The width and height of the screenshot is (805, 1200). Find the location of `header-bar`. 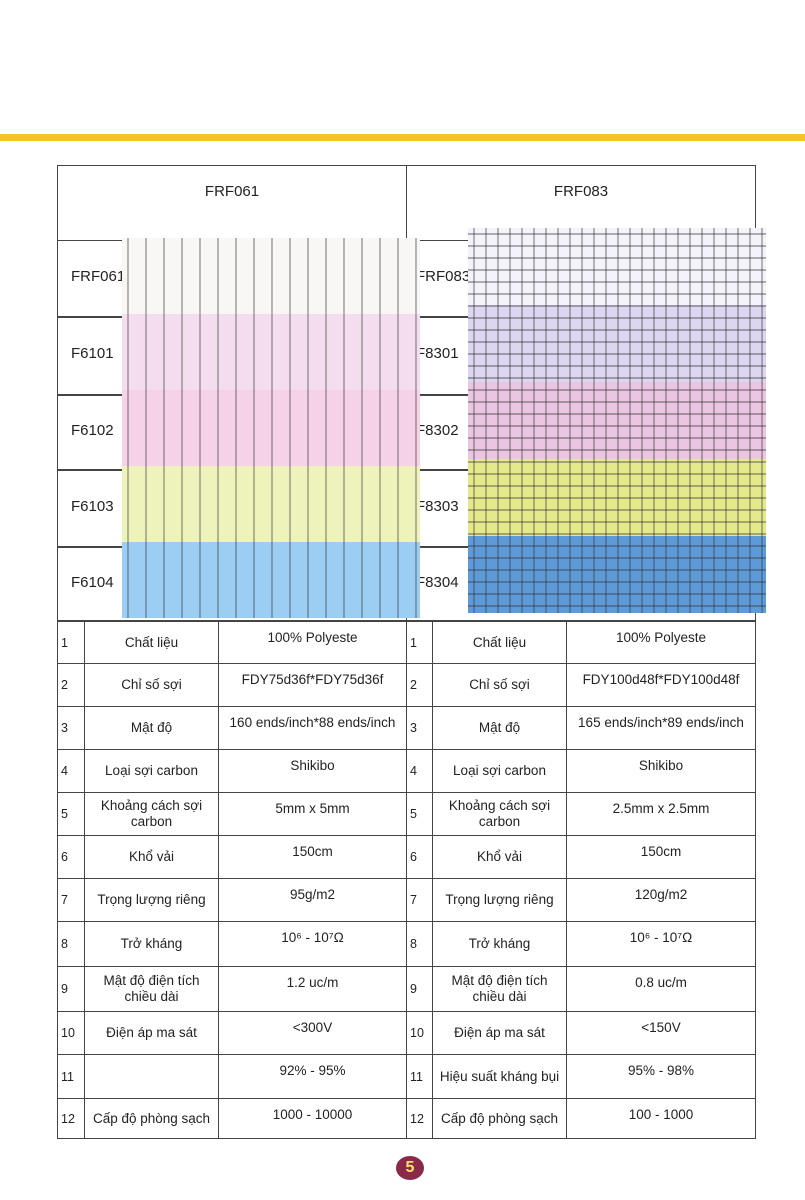

header-bar is located at coordinates (402, 137).